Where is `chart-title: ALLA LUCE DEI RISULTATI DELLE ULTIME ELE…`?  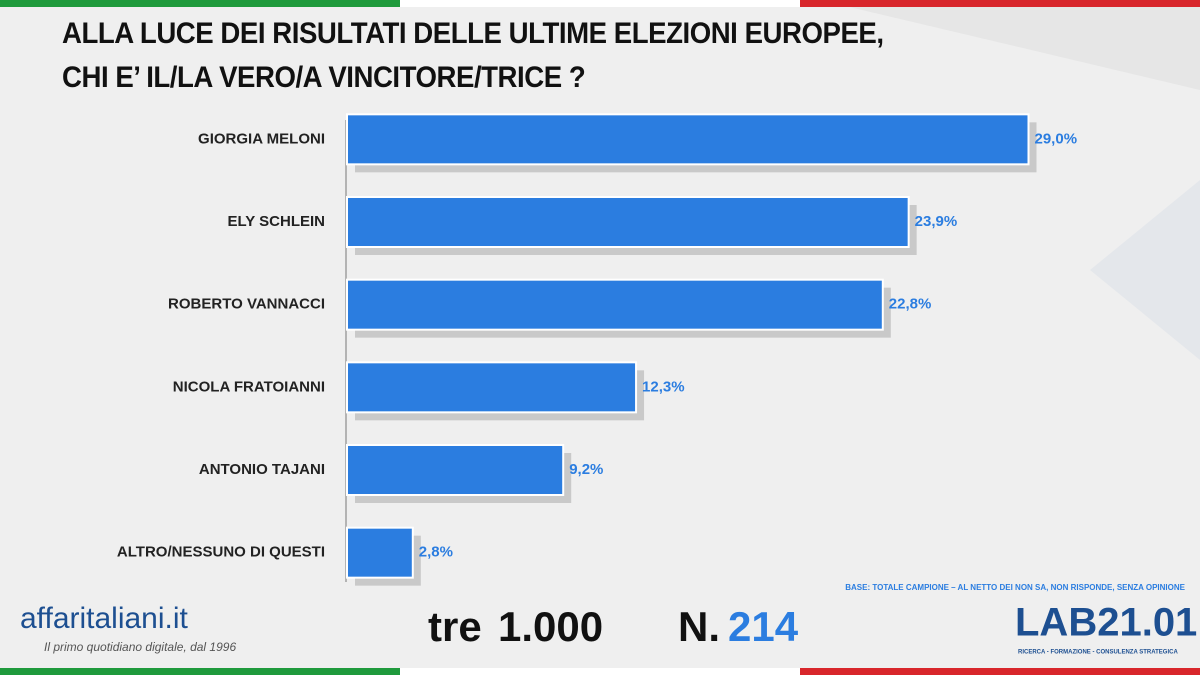
chart-title: ALLA LUCE DEI RISULTATI DELLE ULTIME ELE… is located at coordinates (473, 55).